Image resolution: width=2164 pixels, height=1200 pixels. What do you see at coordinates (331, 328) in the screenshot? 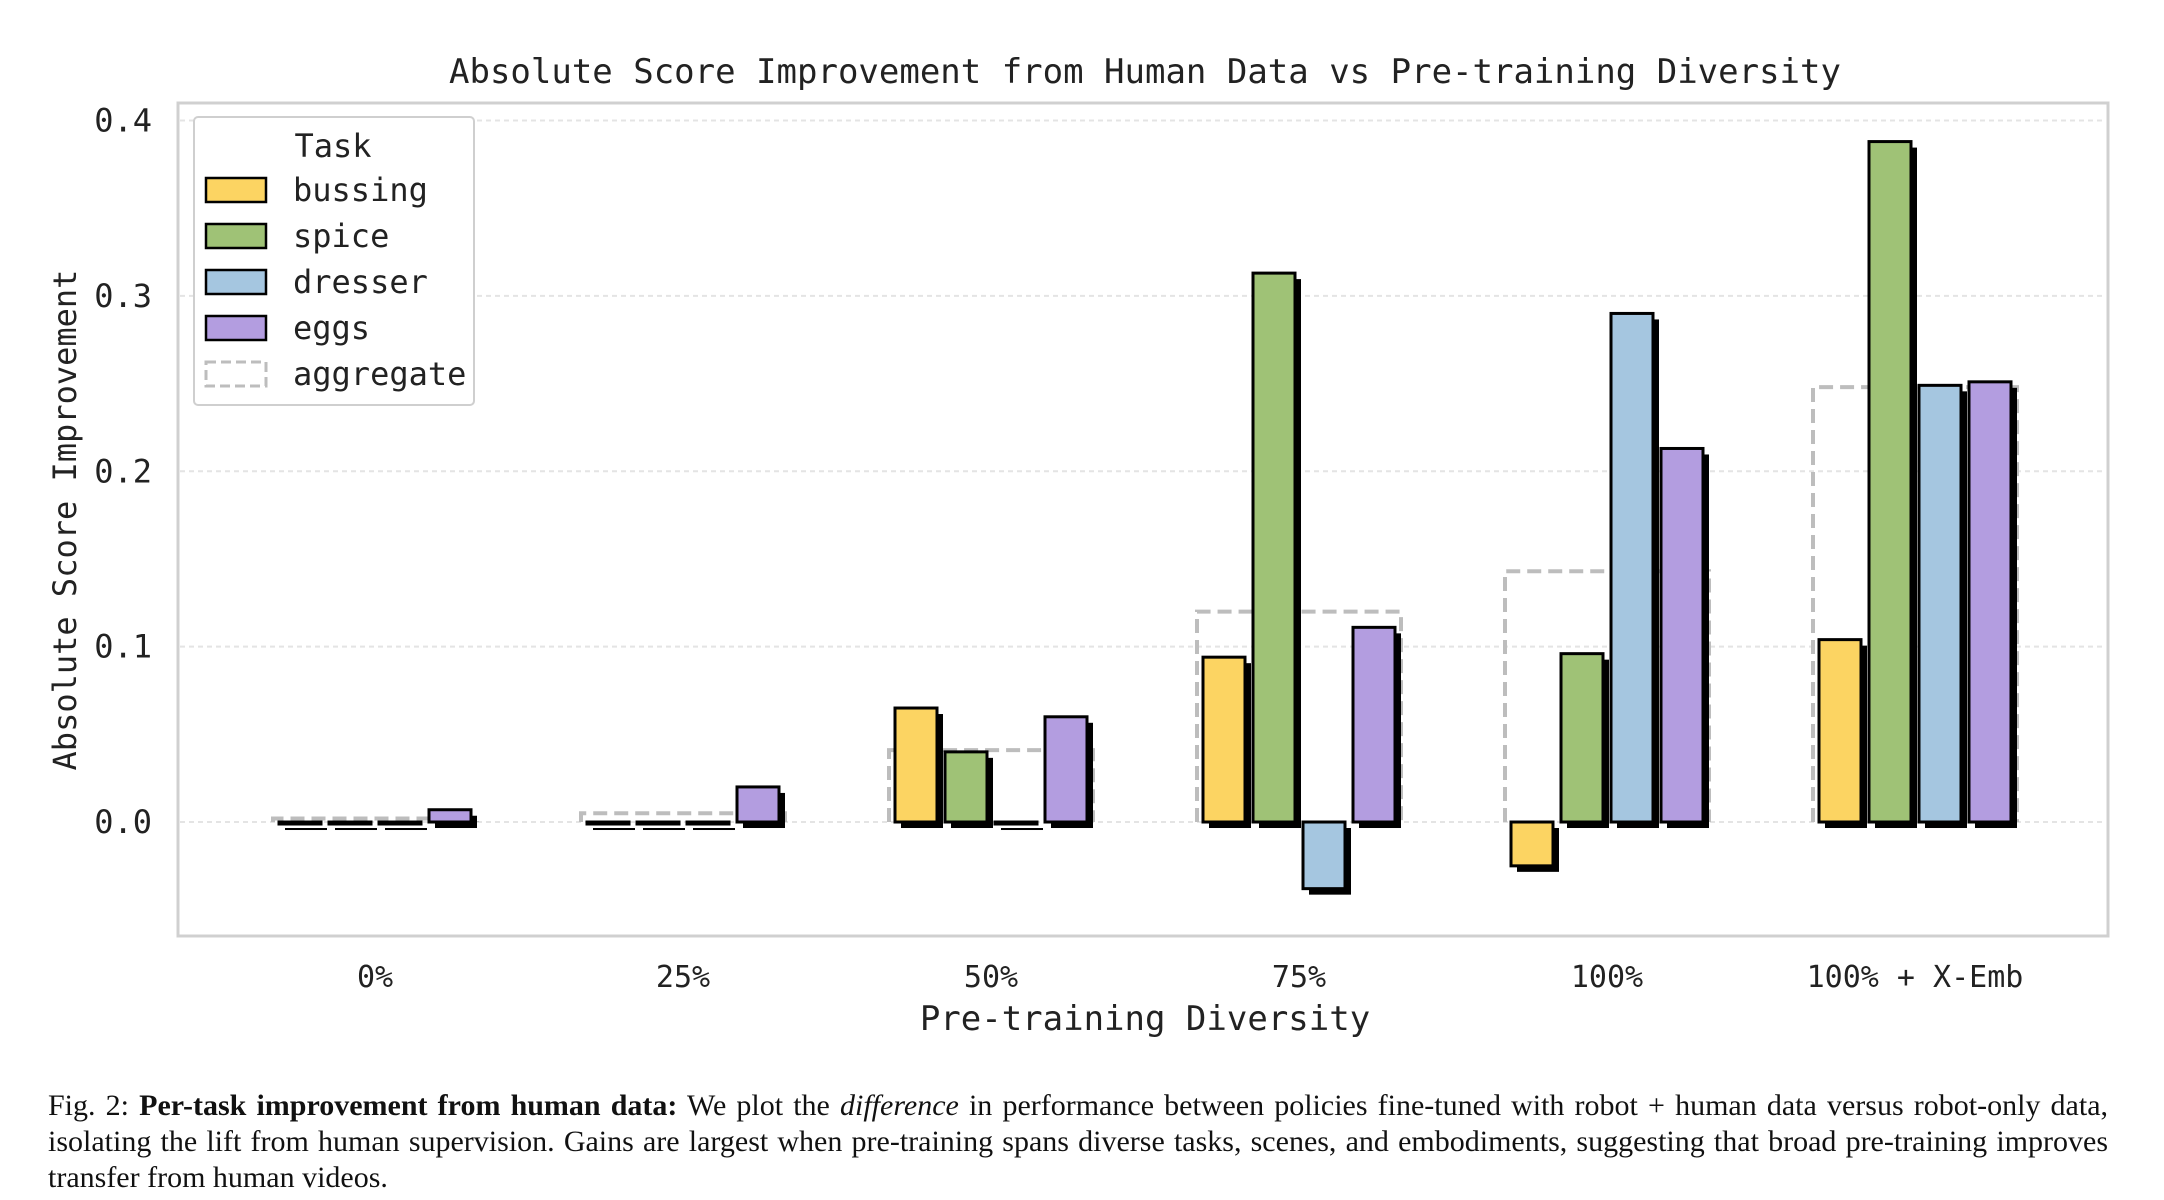
I see `legend-label-eggs: eggs` at bounding box center [331, 328].